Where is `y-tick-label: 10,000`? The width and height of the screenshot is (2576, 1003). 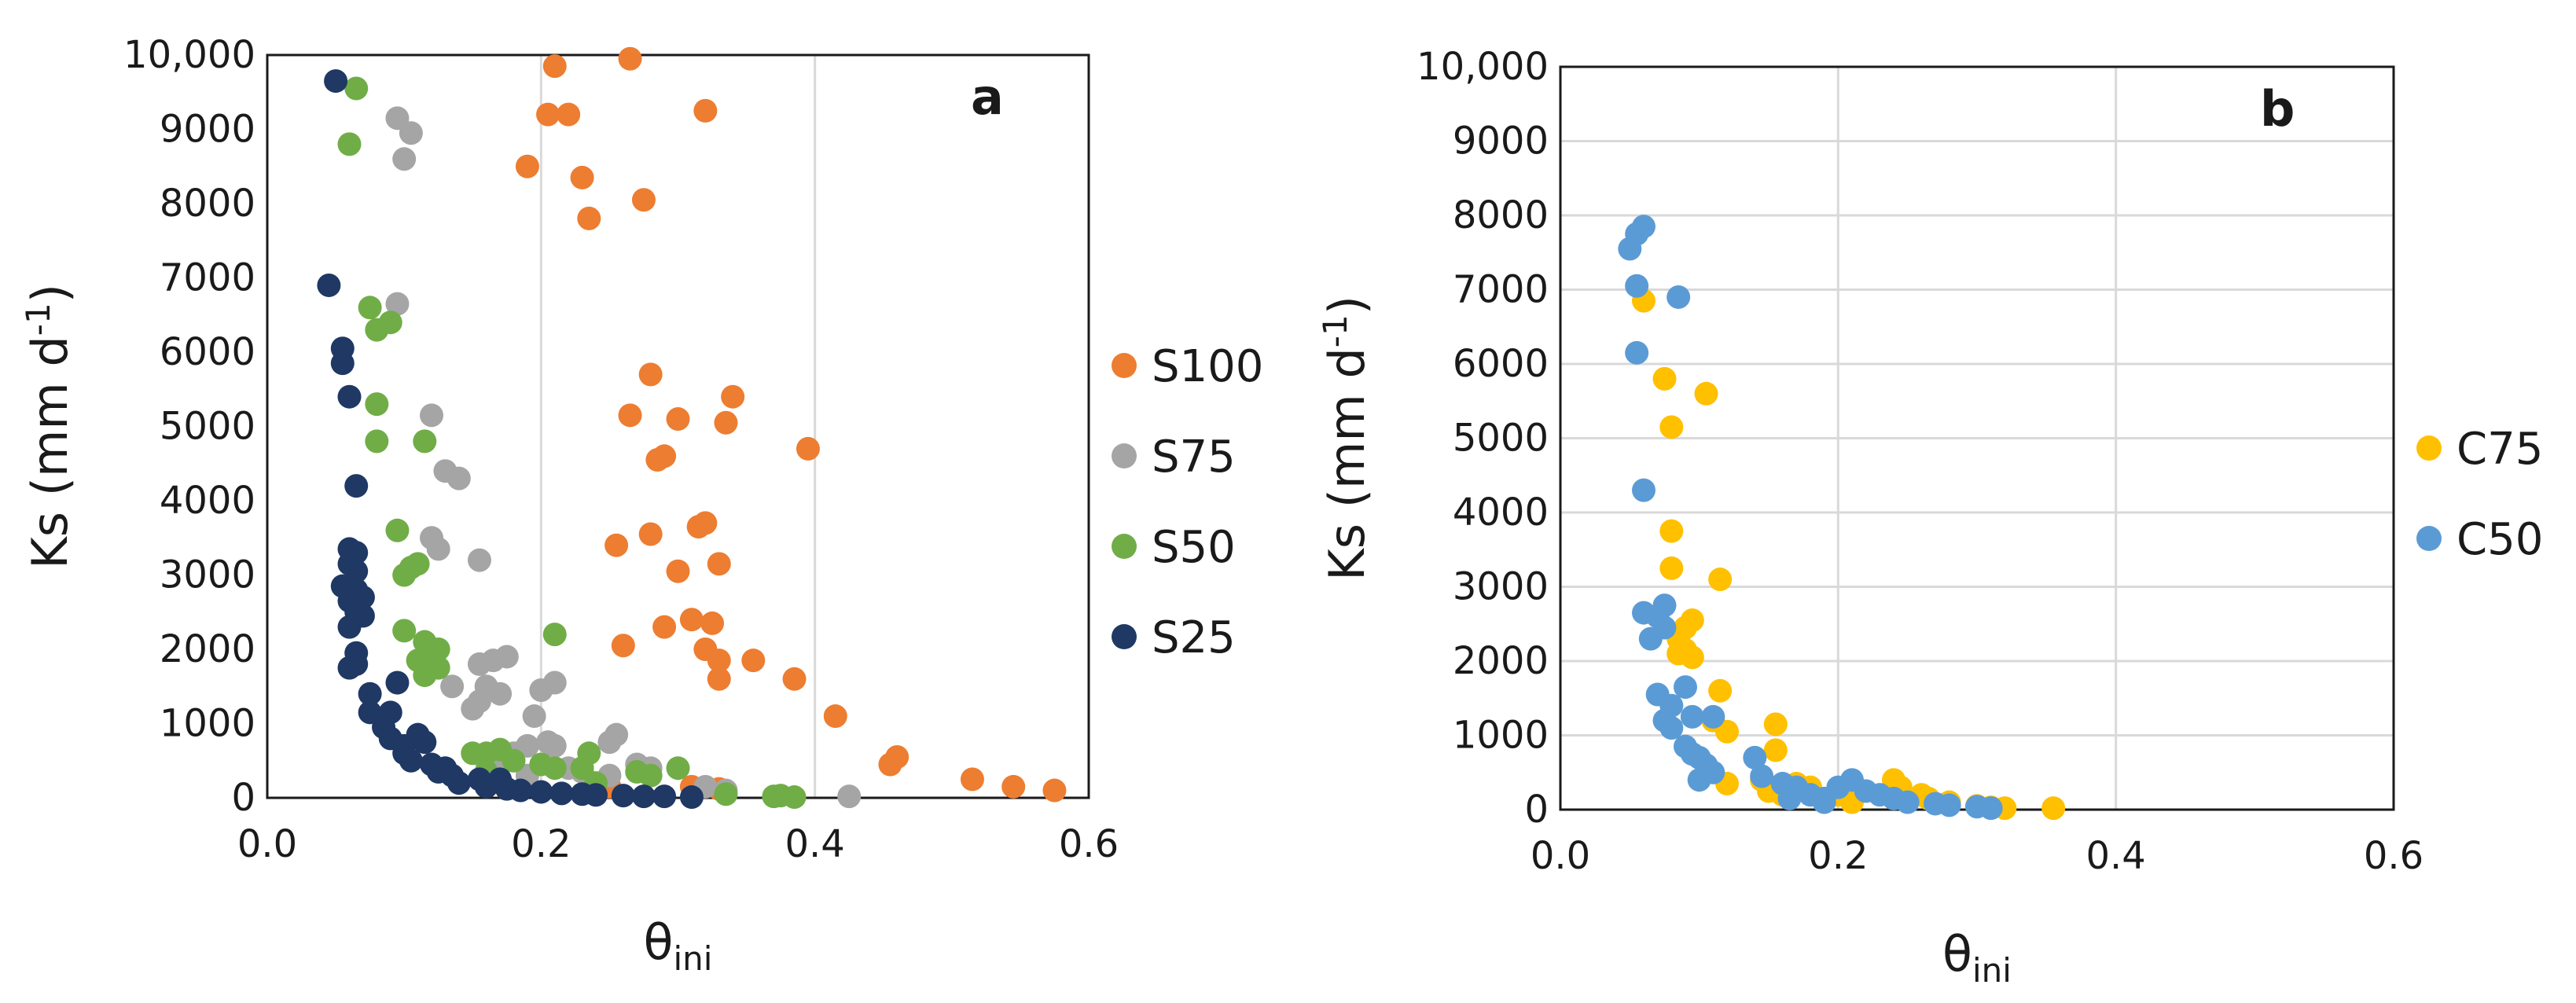 y-tick-label: 10,000 is located at coordinates (1483, 67).